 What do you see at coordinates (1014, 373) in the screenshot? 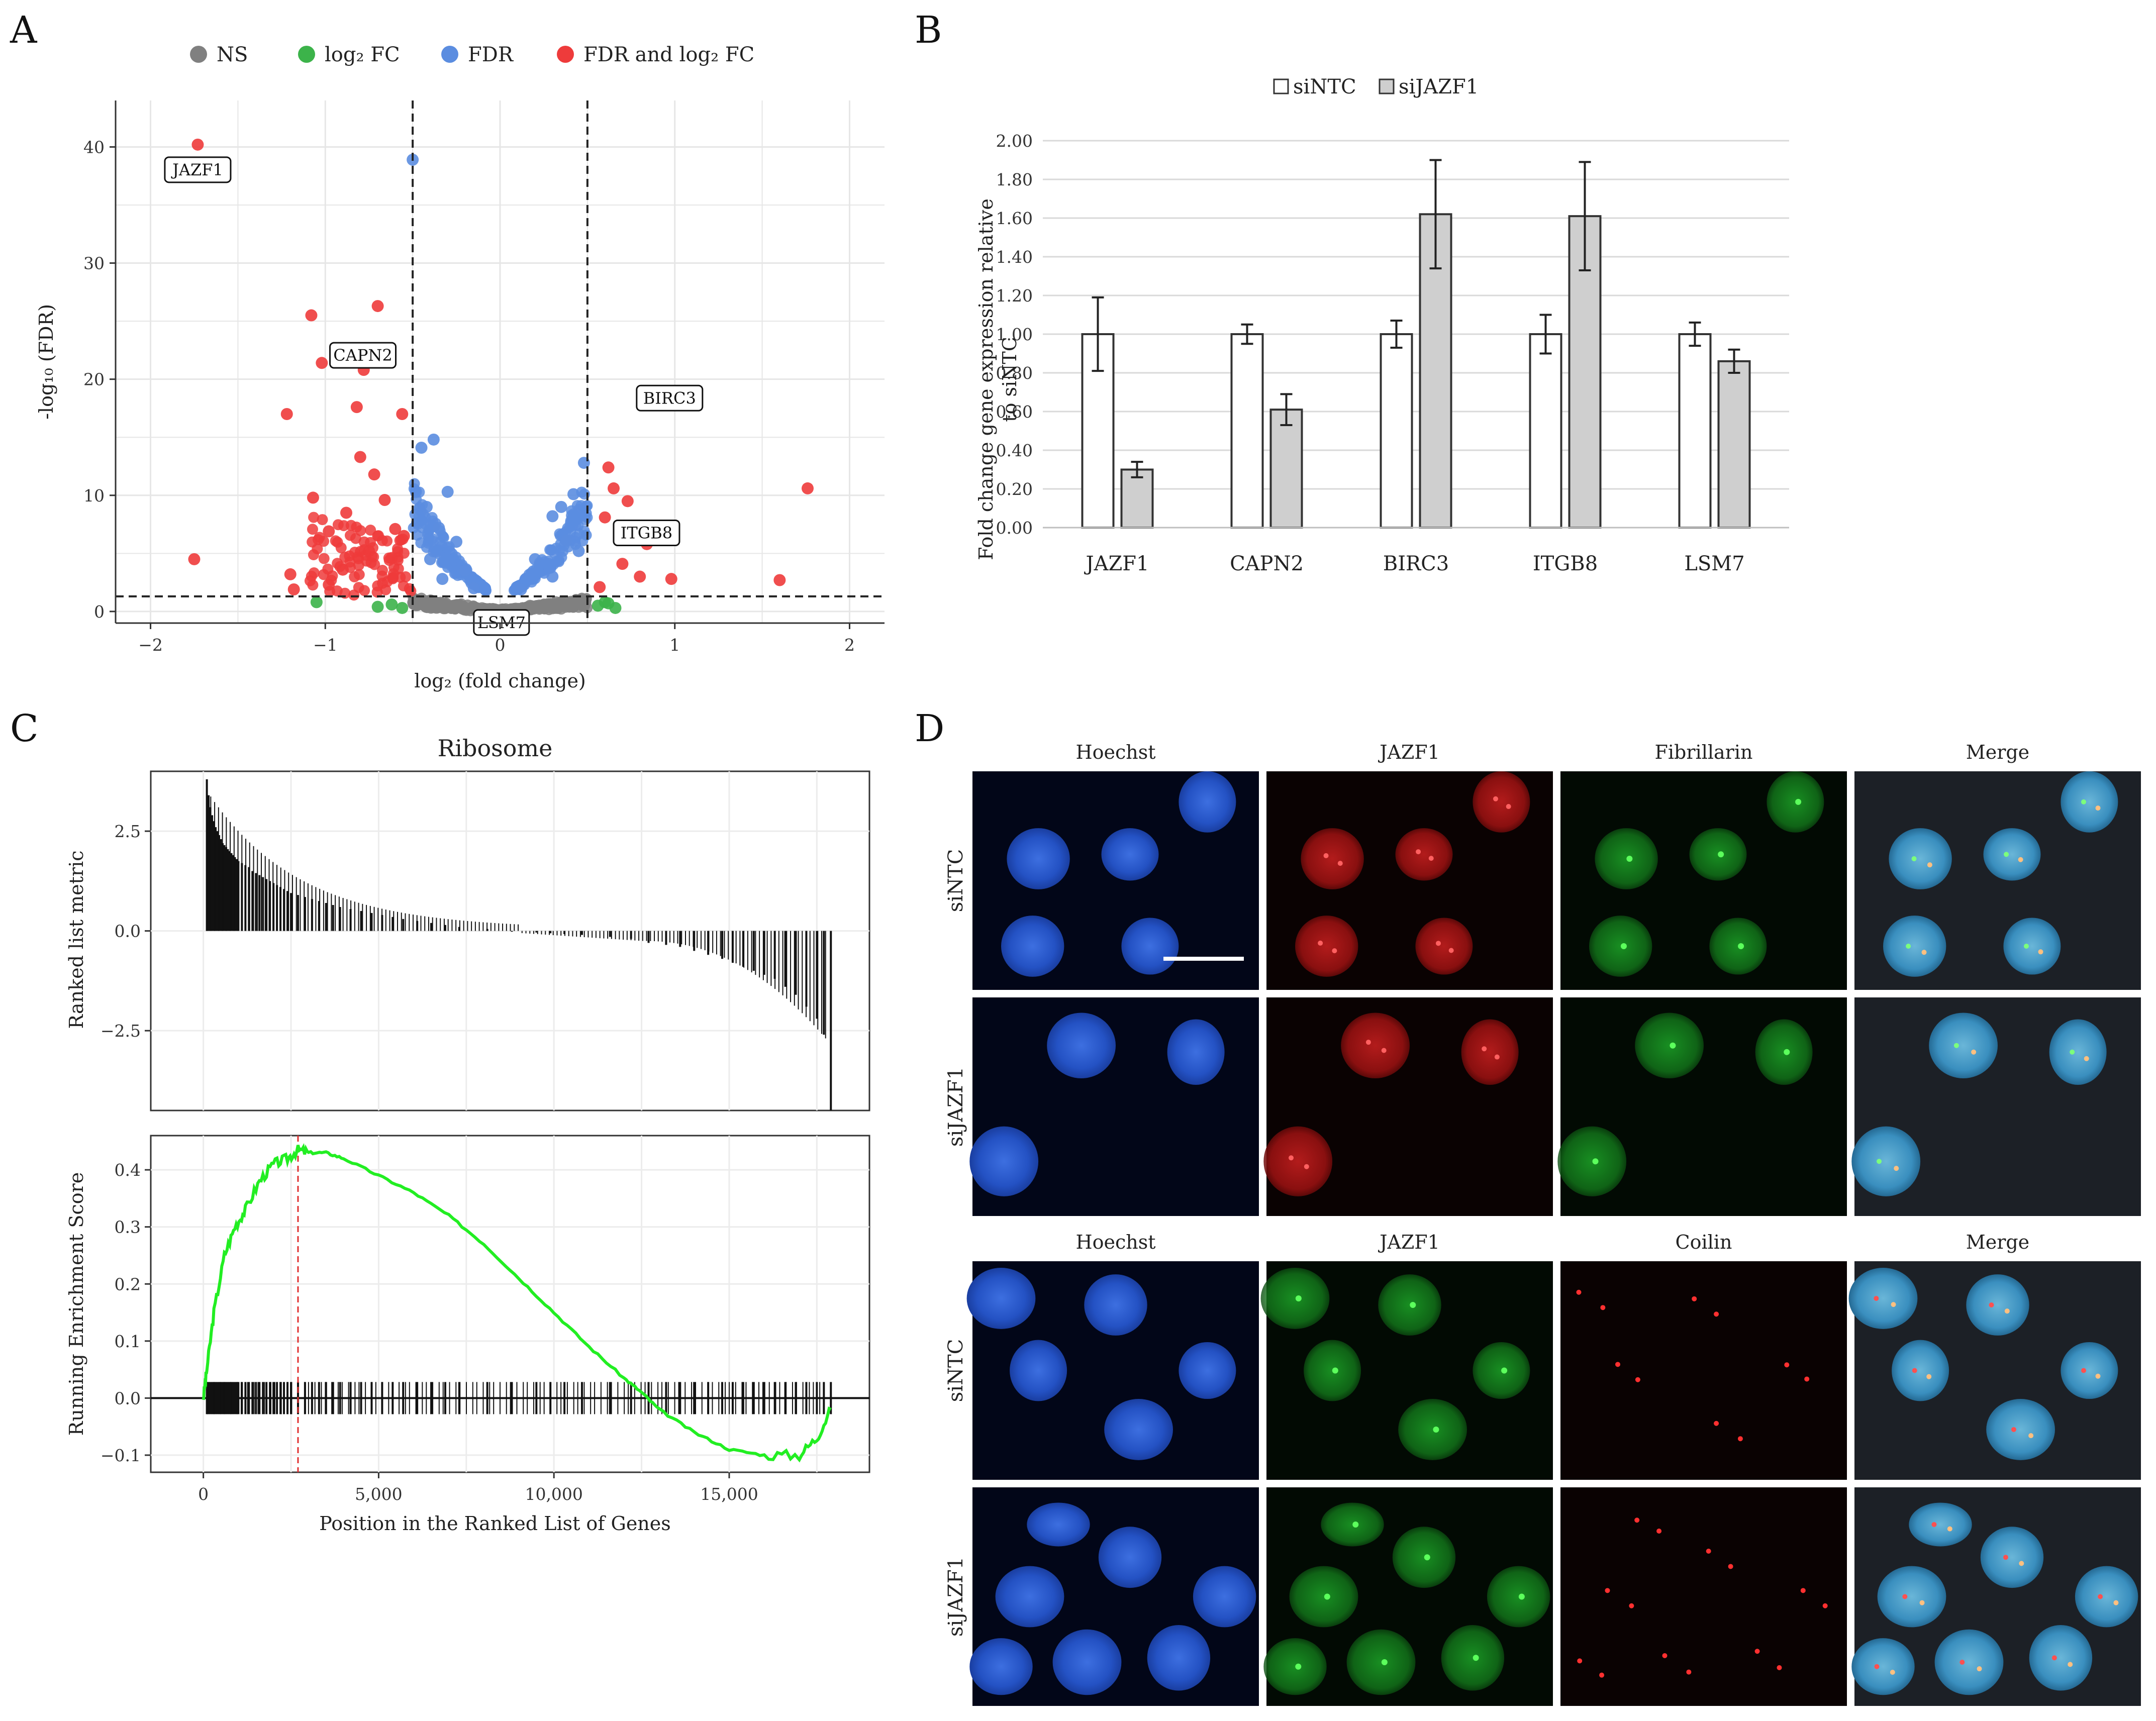
I see `bar-y-tick-label-4: 0.80` at bounding box center [1014, 373].